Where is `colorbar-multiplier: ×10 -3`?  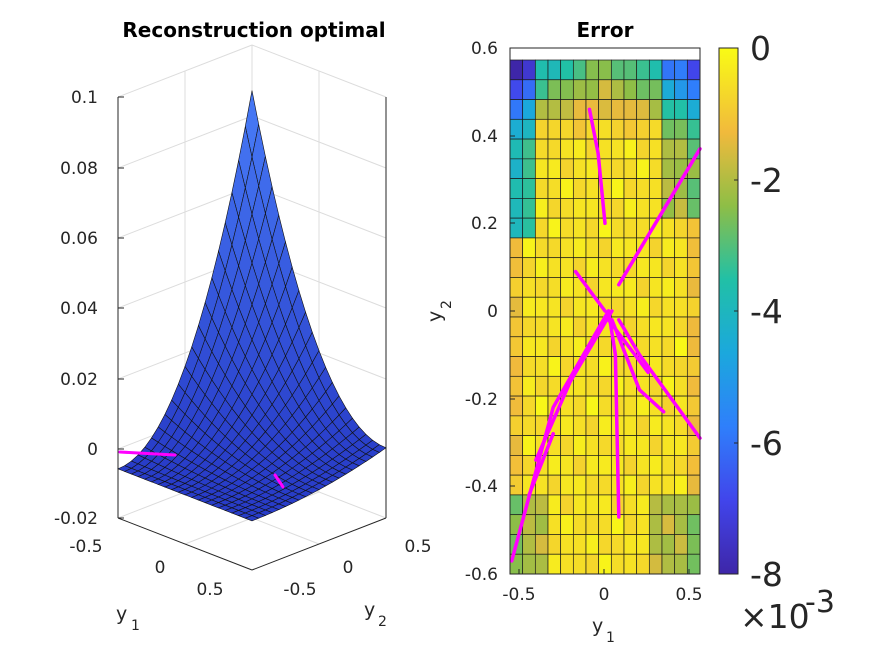
colorbar-multiplier: ×10 -3 is located at coordinates (787, 610).